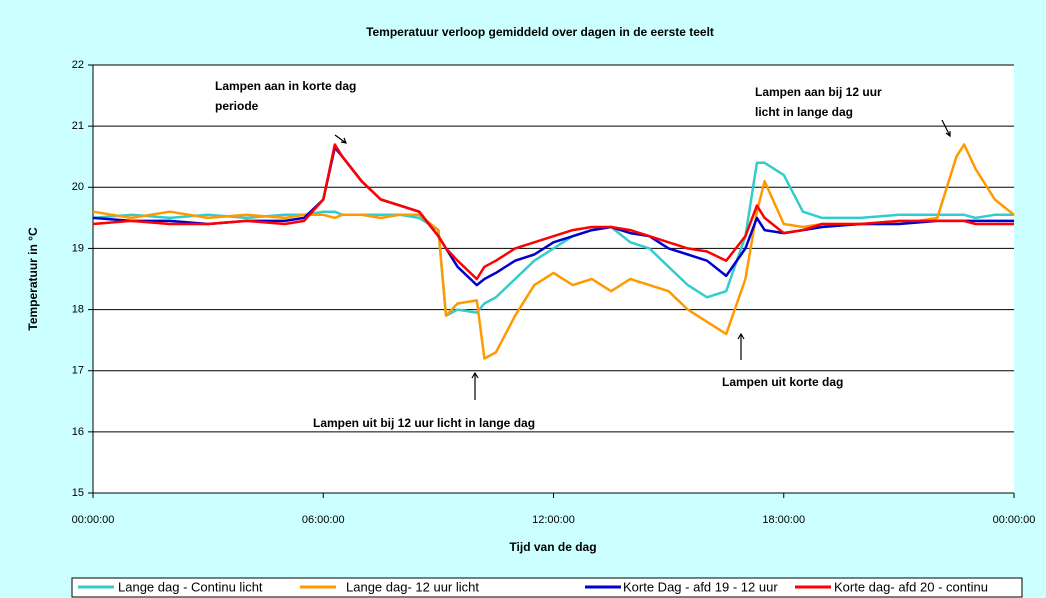  What do you see at coordinates (285, 86) in the screenshot?
I see `annotation: Lampen aan in korte dag` at bounding box center [285, 86].